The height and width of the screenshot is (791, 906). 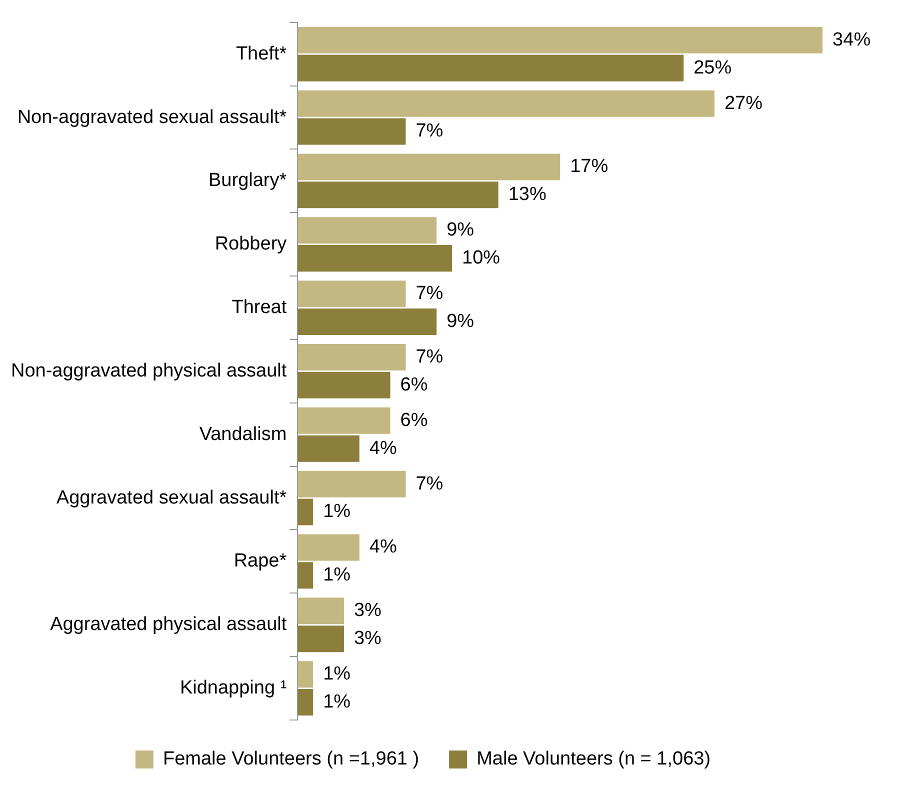 I want to click on y-tick-label: Rape*, so click(x=261, y=561).